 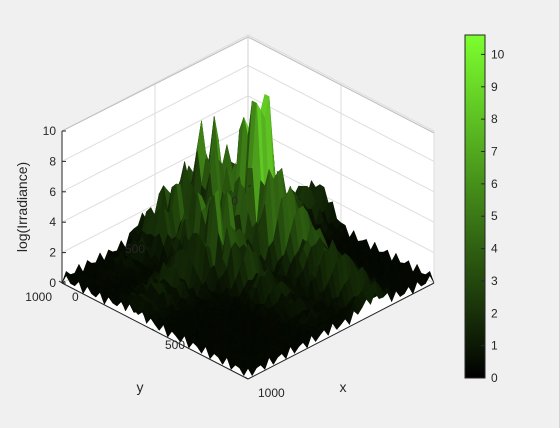 I want to click on colorbar-tick-label: 1, so click(x=494, y=346).